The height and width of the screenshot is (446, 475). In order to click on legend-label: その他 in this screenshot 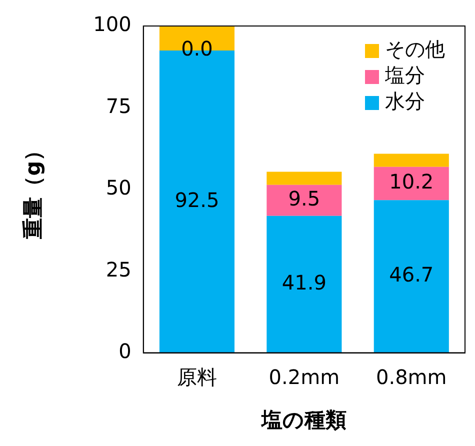, I will do `click(415, 49)`.